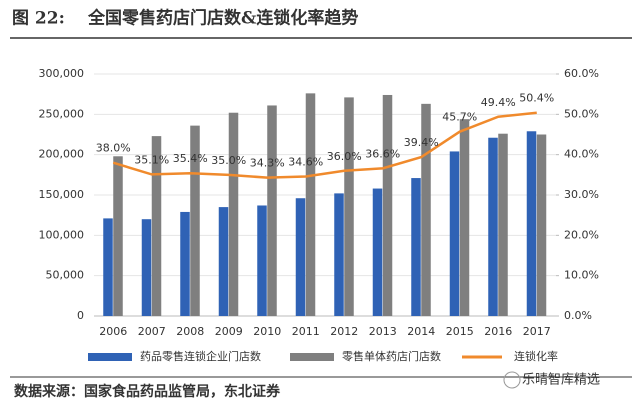 The height and width of the screenshot is (406, 640). Describe the element at coordinates (305, 161) in the screenshot. I see `data-label: 34.6%` at that location.